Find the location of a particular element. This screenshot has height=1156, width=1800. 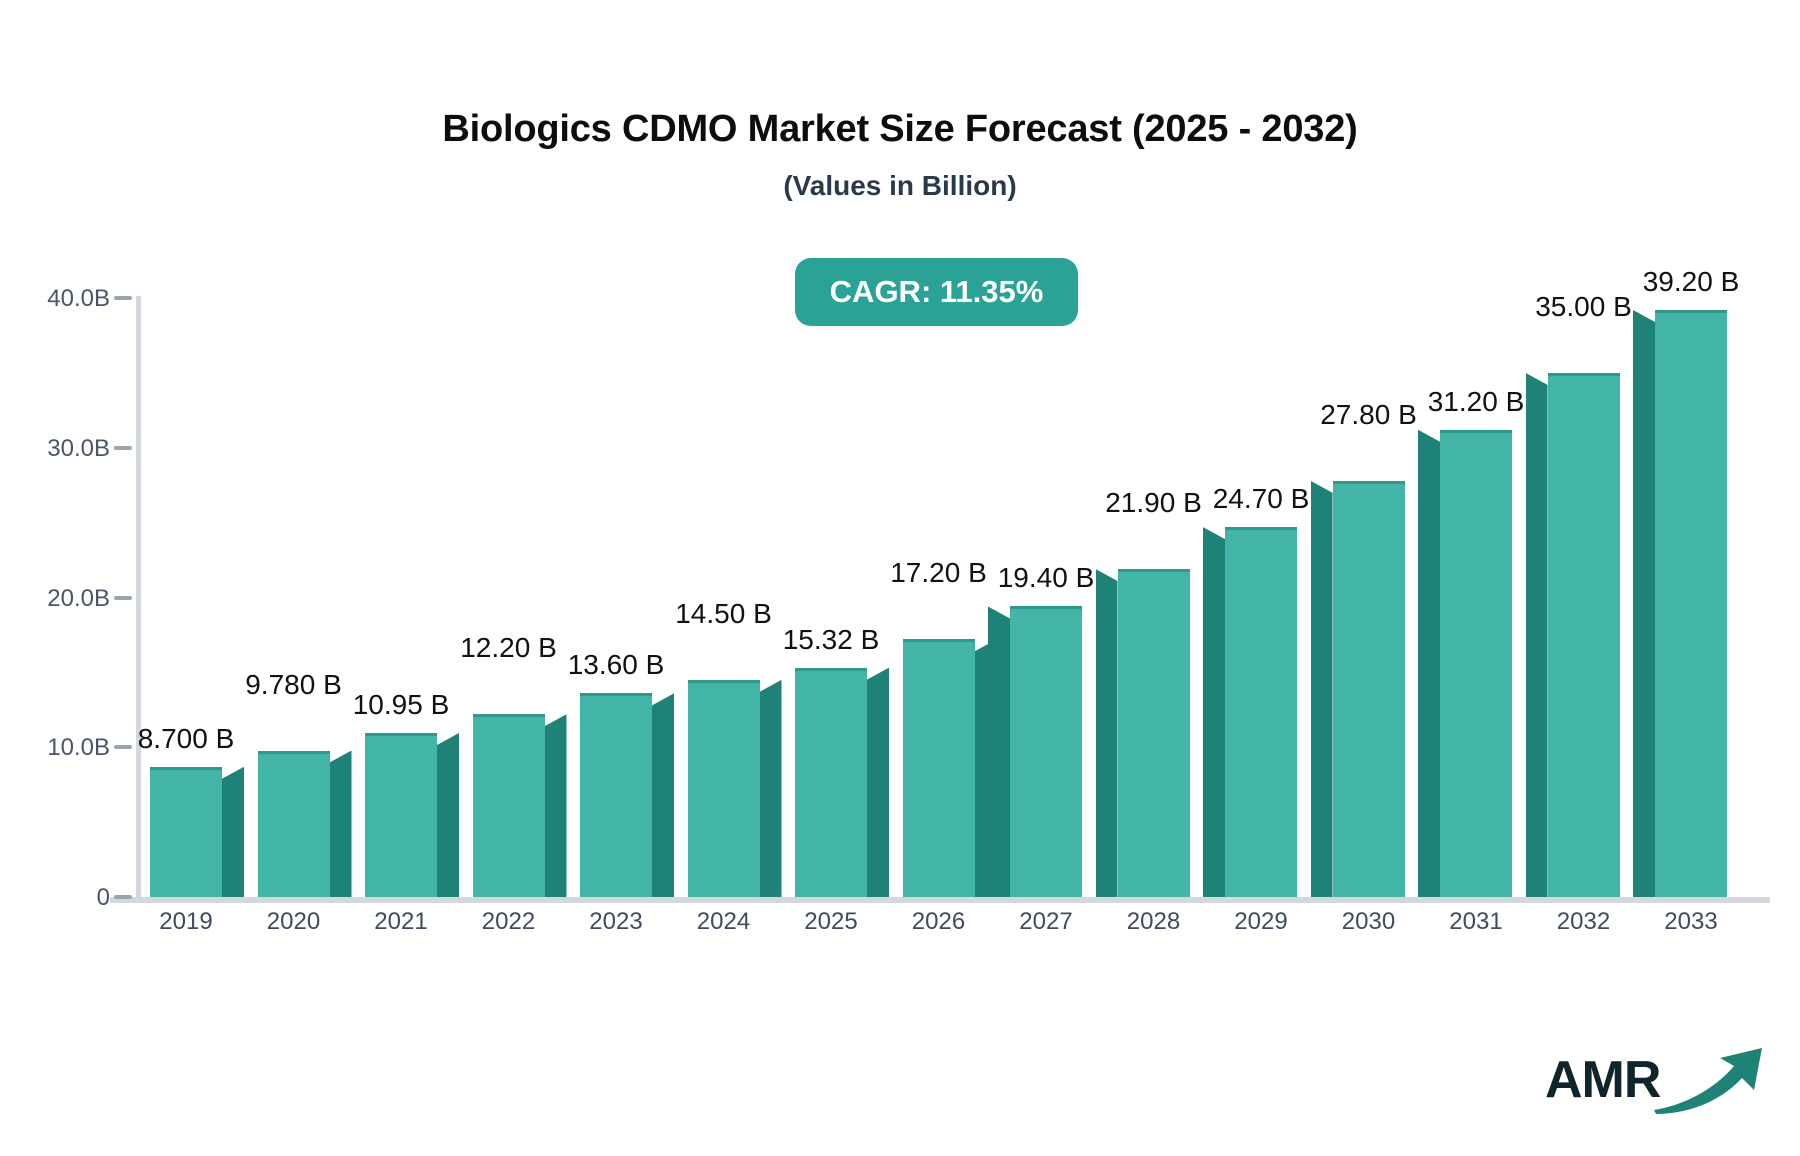

bar-2024 is located at coordinates (734, 788).